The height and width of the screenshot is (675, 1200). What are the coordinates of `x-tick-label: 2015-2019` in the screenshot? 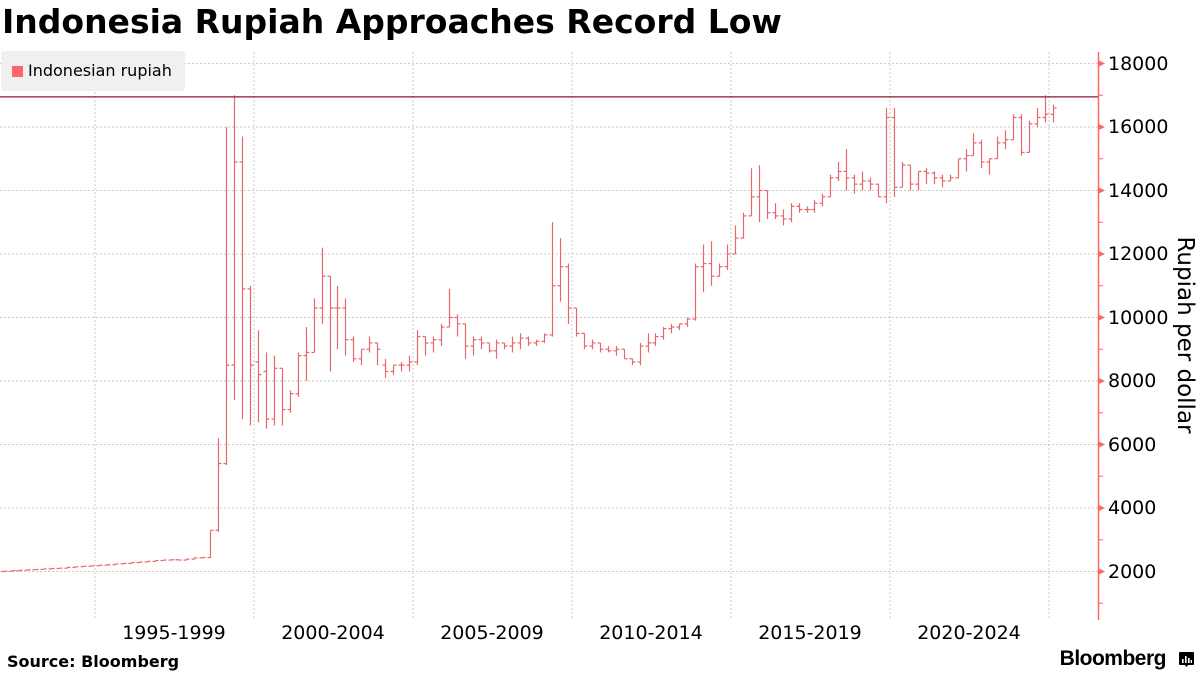 It's located at (810, 633).